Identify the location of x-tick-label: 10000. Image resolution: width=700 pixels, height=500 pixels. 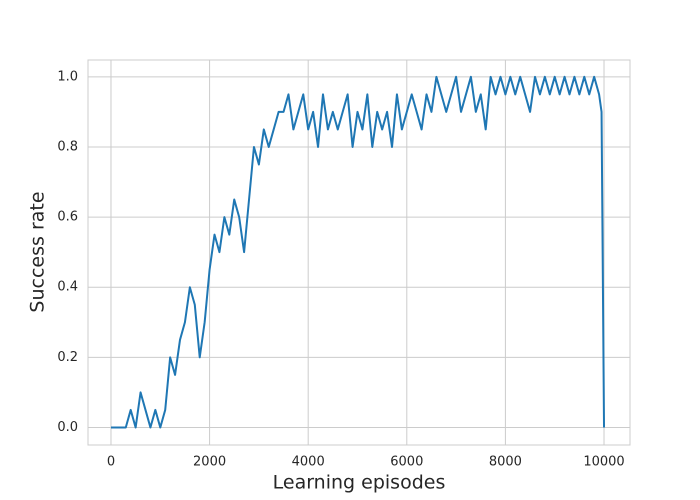
(603, 462).